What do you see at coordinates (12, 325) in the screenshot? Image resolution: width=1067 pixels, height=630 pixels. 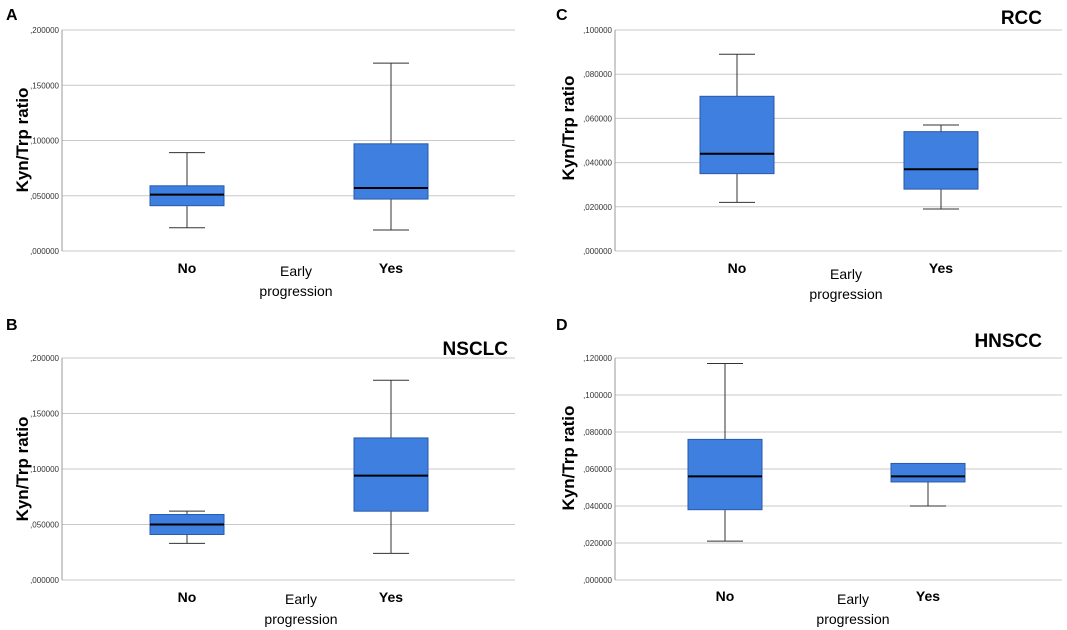 I see `panel-label-b: B` at bounding box center [12, 325].